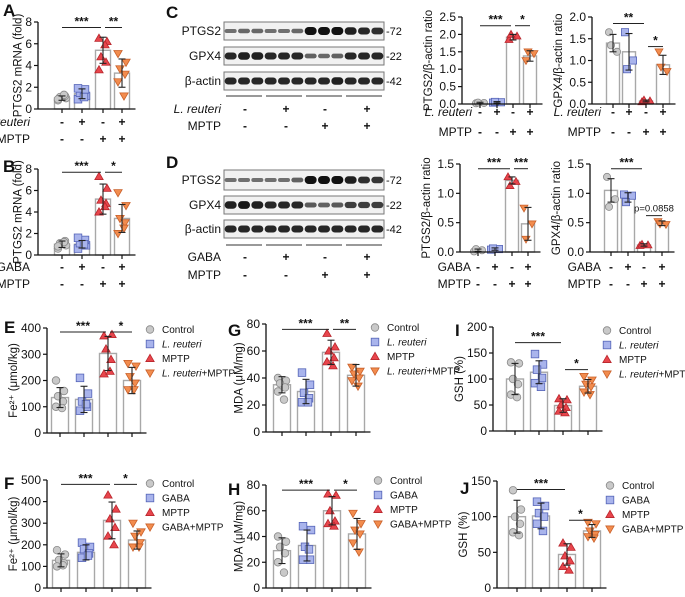  What do you see at coordinates (429, 60) in the screenshot?
I see `y-axis-label: PTGS2/β-actin ratio` at bounding box center [429, 60].